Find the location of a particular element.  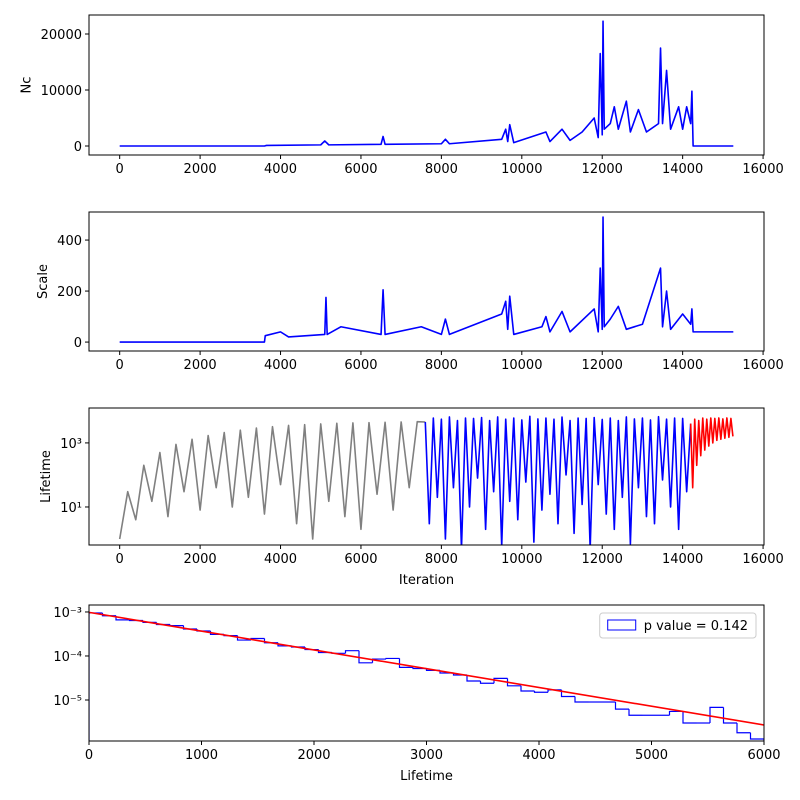

legend-label: p value = 0.142 is located at coordinates (696, 626).